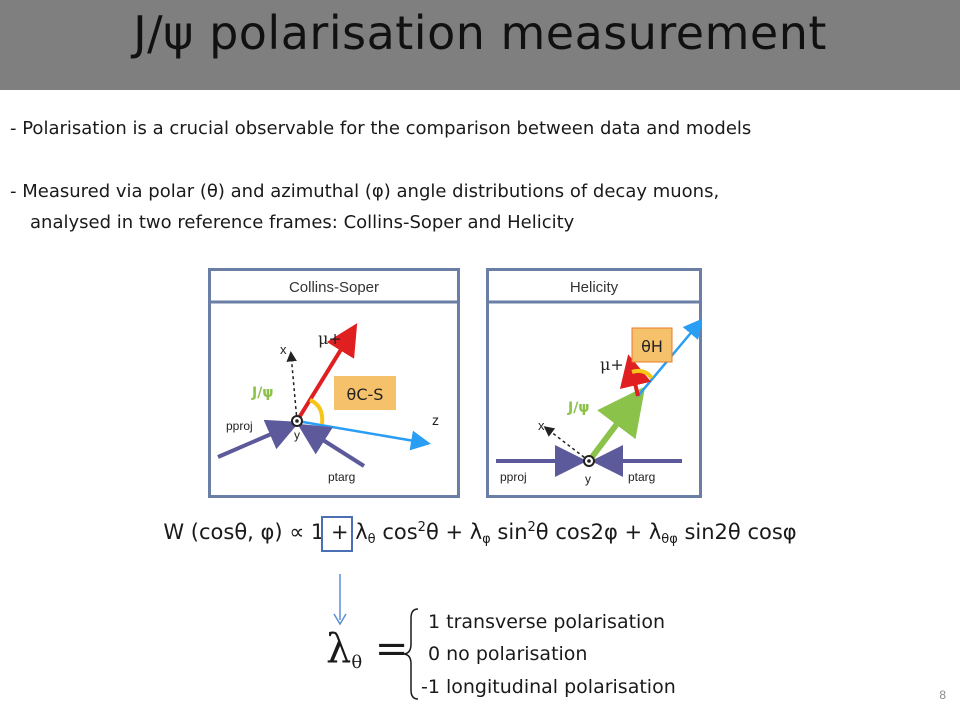 The width and height of the screenshot is (960, 720). Describe the element at coordinates (486, 539) in the screenshot. I see `lambda-phi-sub: φ` at that location.